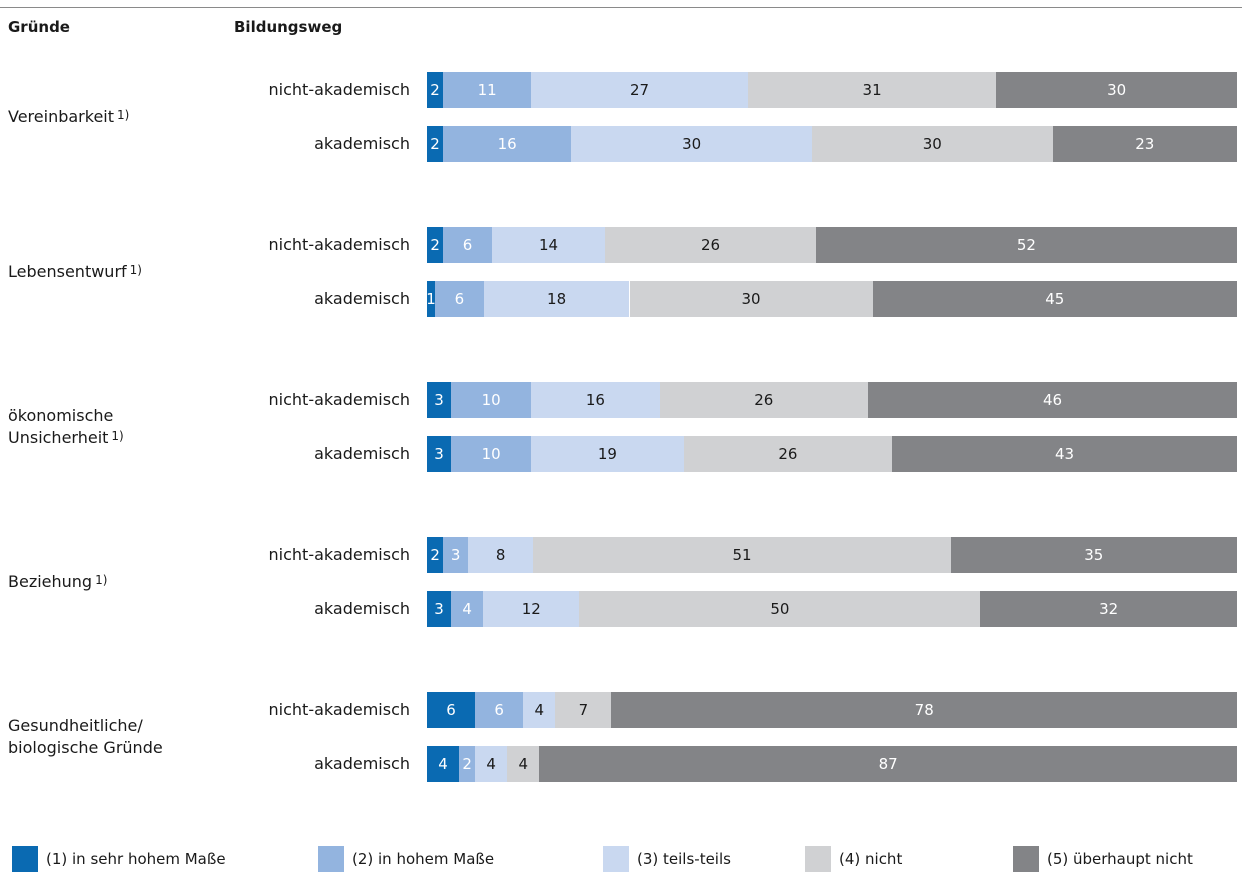 Image resolution: width=1242 pixels, height=872 pixels. Describe the element at coordinates (742, 555) in the screenshot. I see `bar-segment: 51` at that location.